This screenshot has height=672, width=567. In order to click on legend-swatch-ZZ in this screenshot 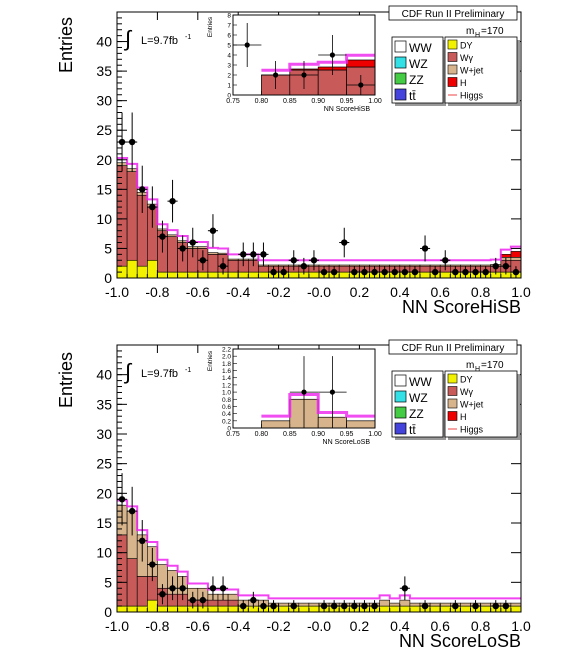, I will do `click(400, 412)`.